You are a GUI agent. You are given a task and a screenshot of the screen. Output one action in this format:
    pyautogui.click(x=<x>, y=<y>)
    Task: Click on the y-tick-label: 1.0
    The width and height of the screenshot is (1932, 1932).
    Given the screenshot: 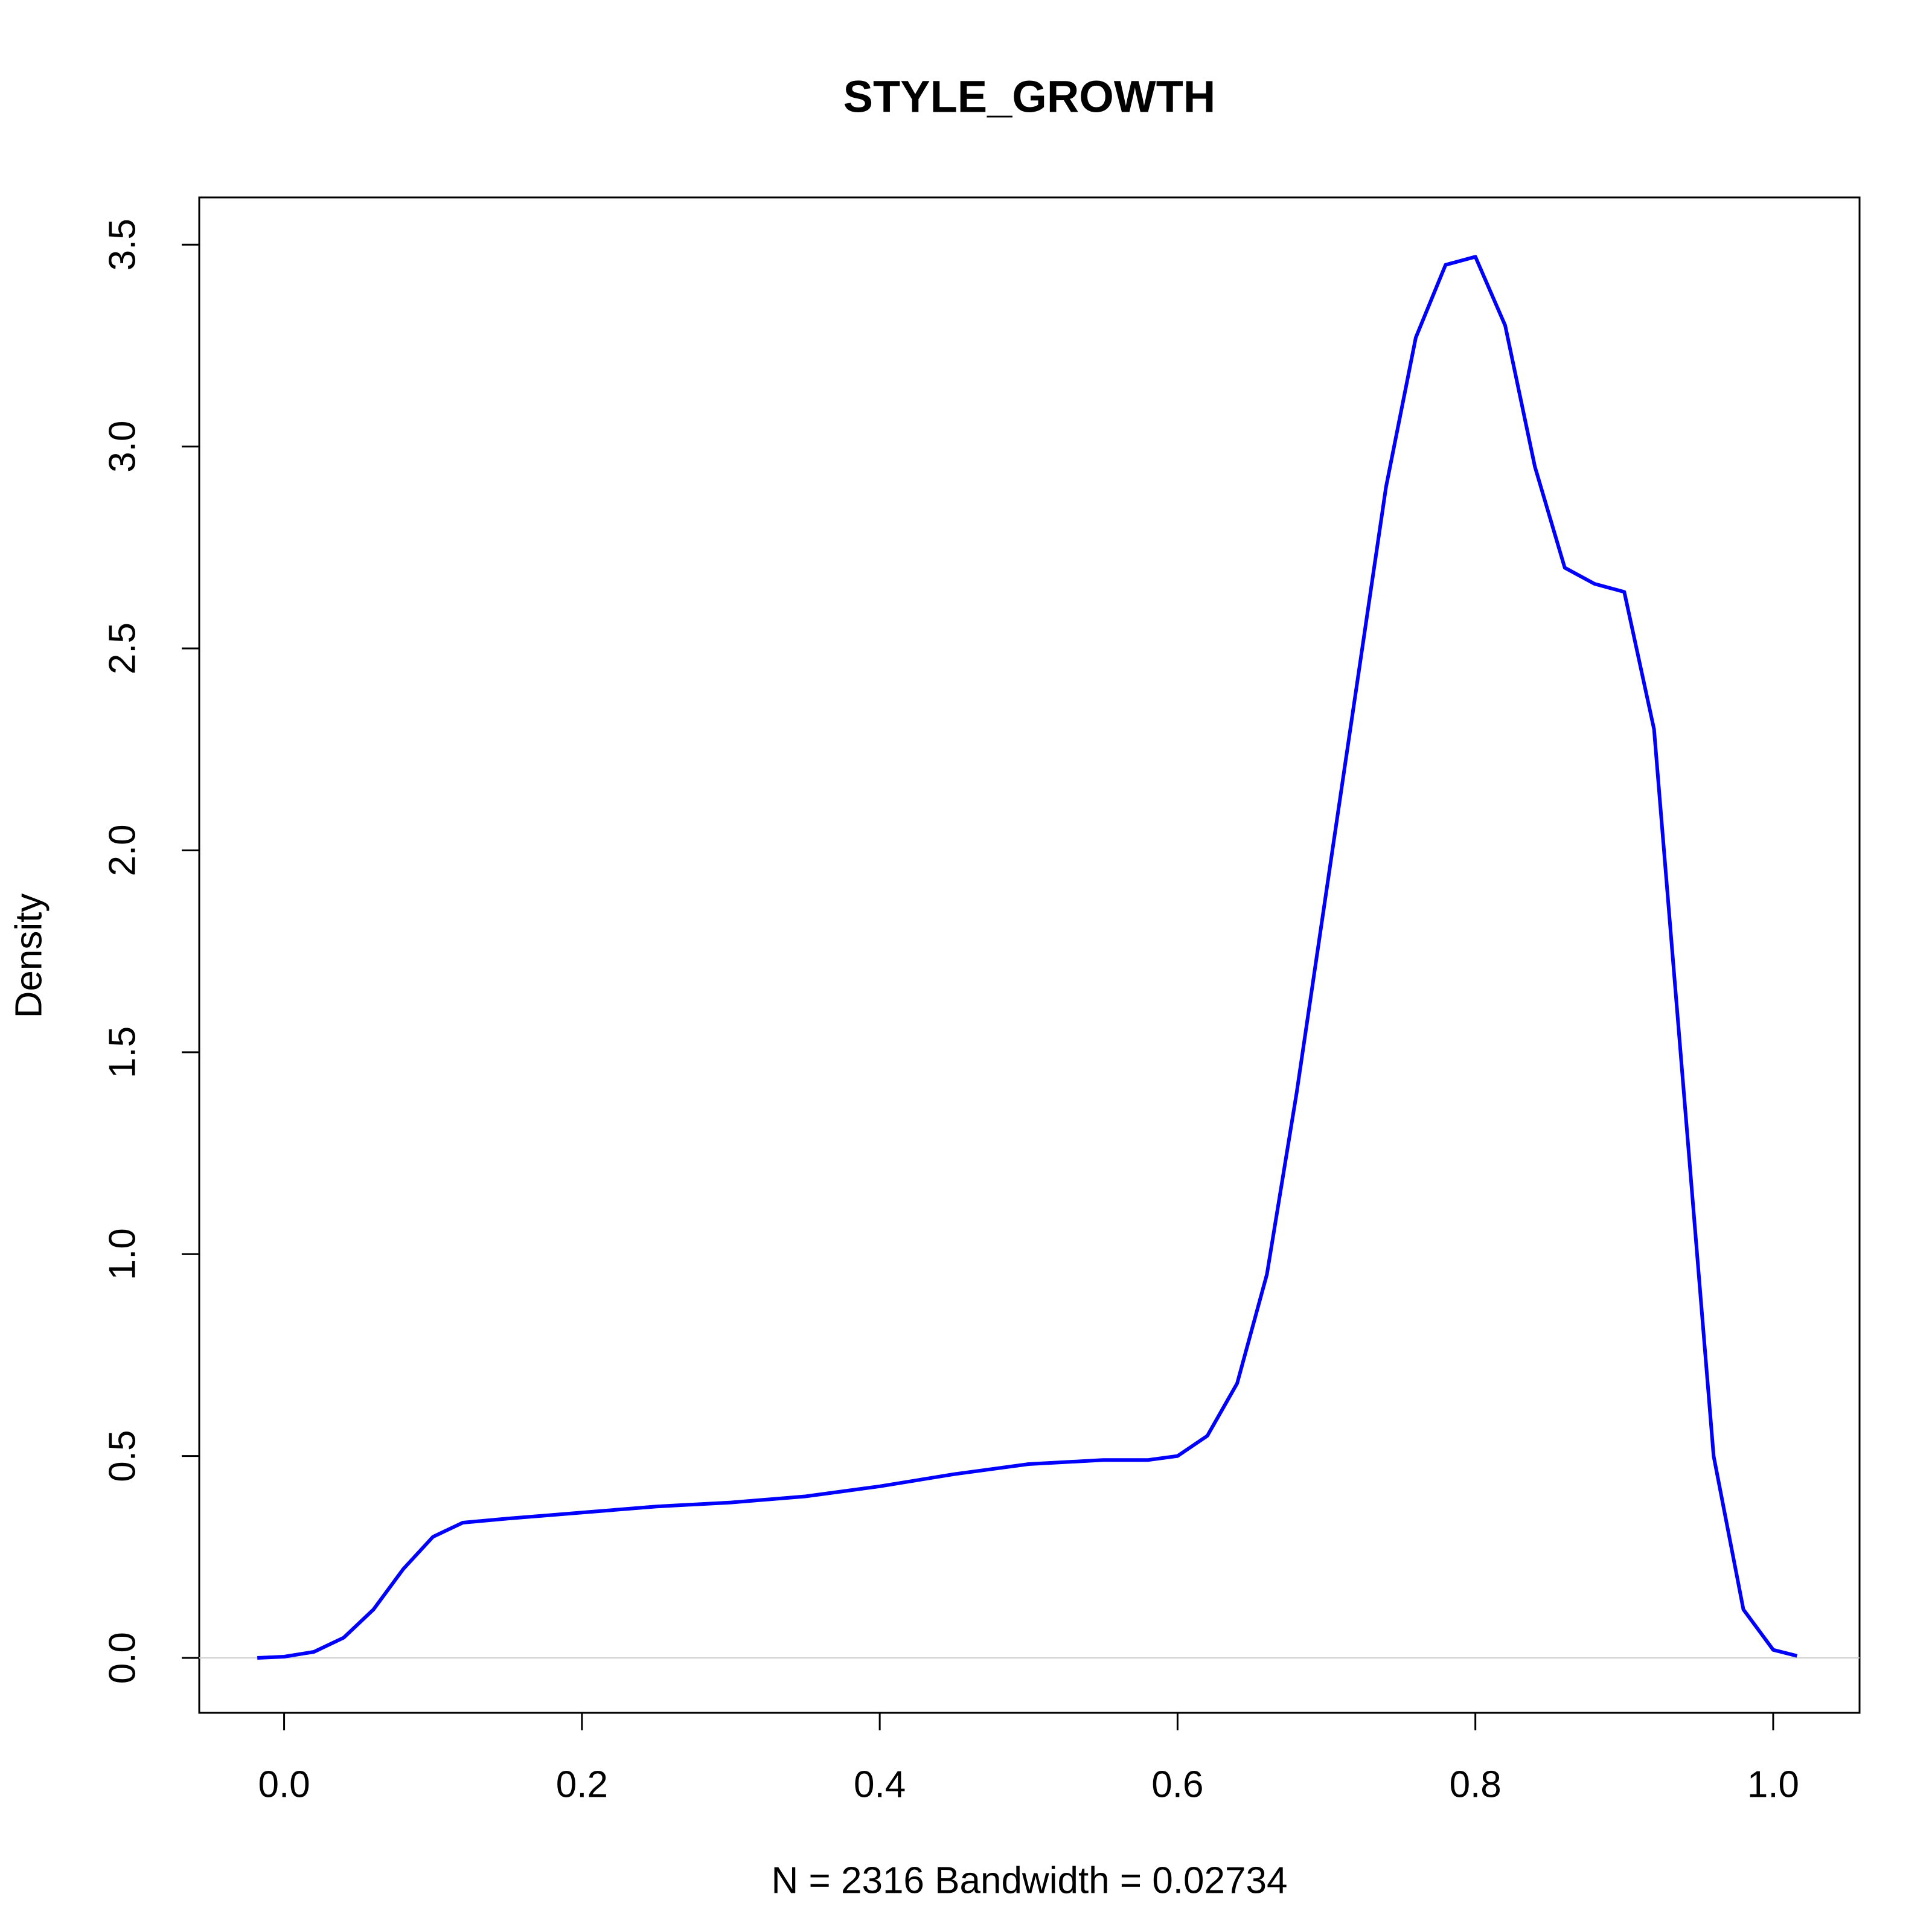 What is the action you would take?
    pyautogui.click(x=122, y=1254)
    